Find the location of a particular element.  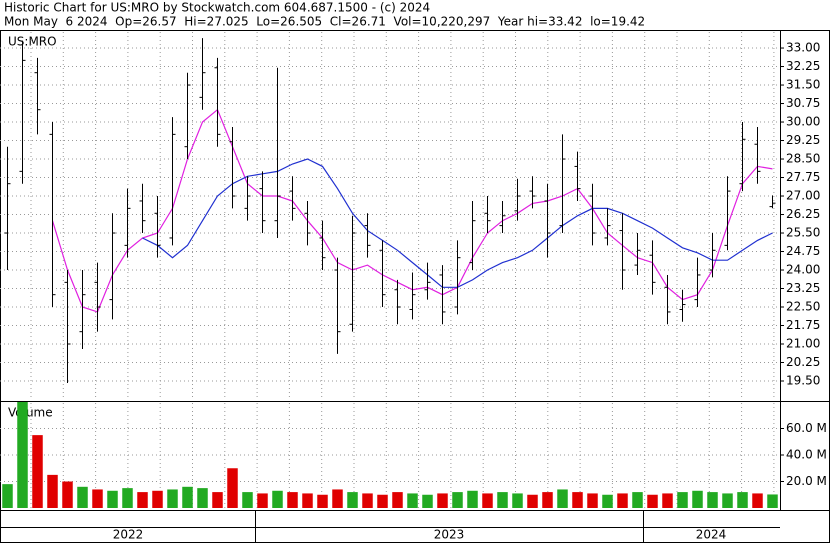

y-tick-label: 29.25 is located at coordinates (803, 140).